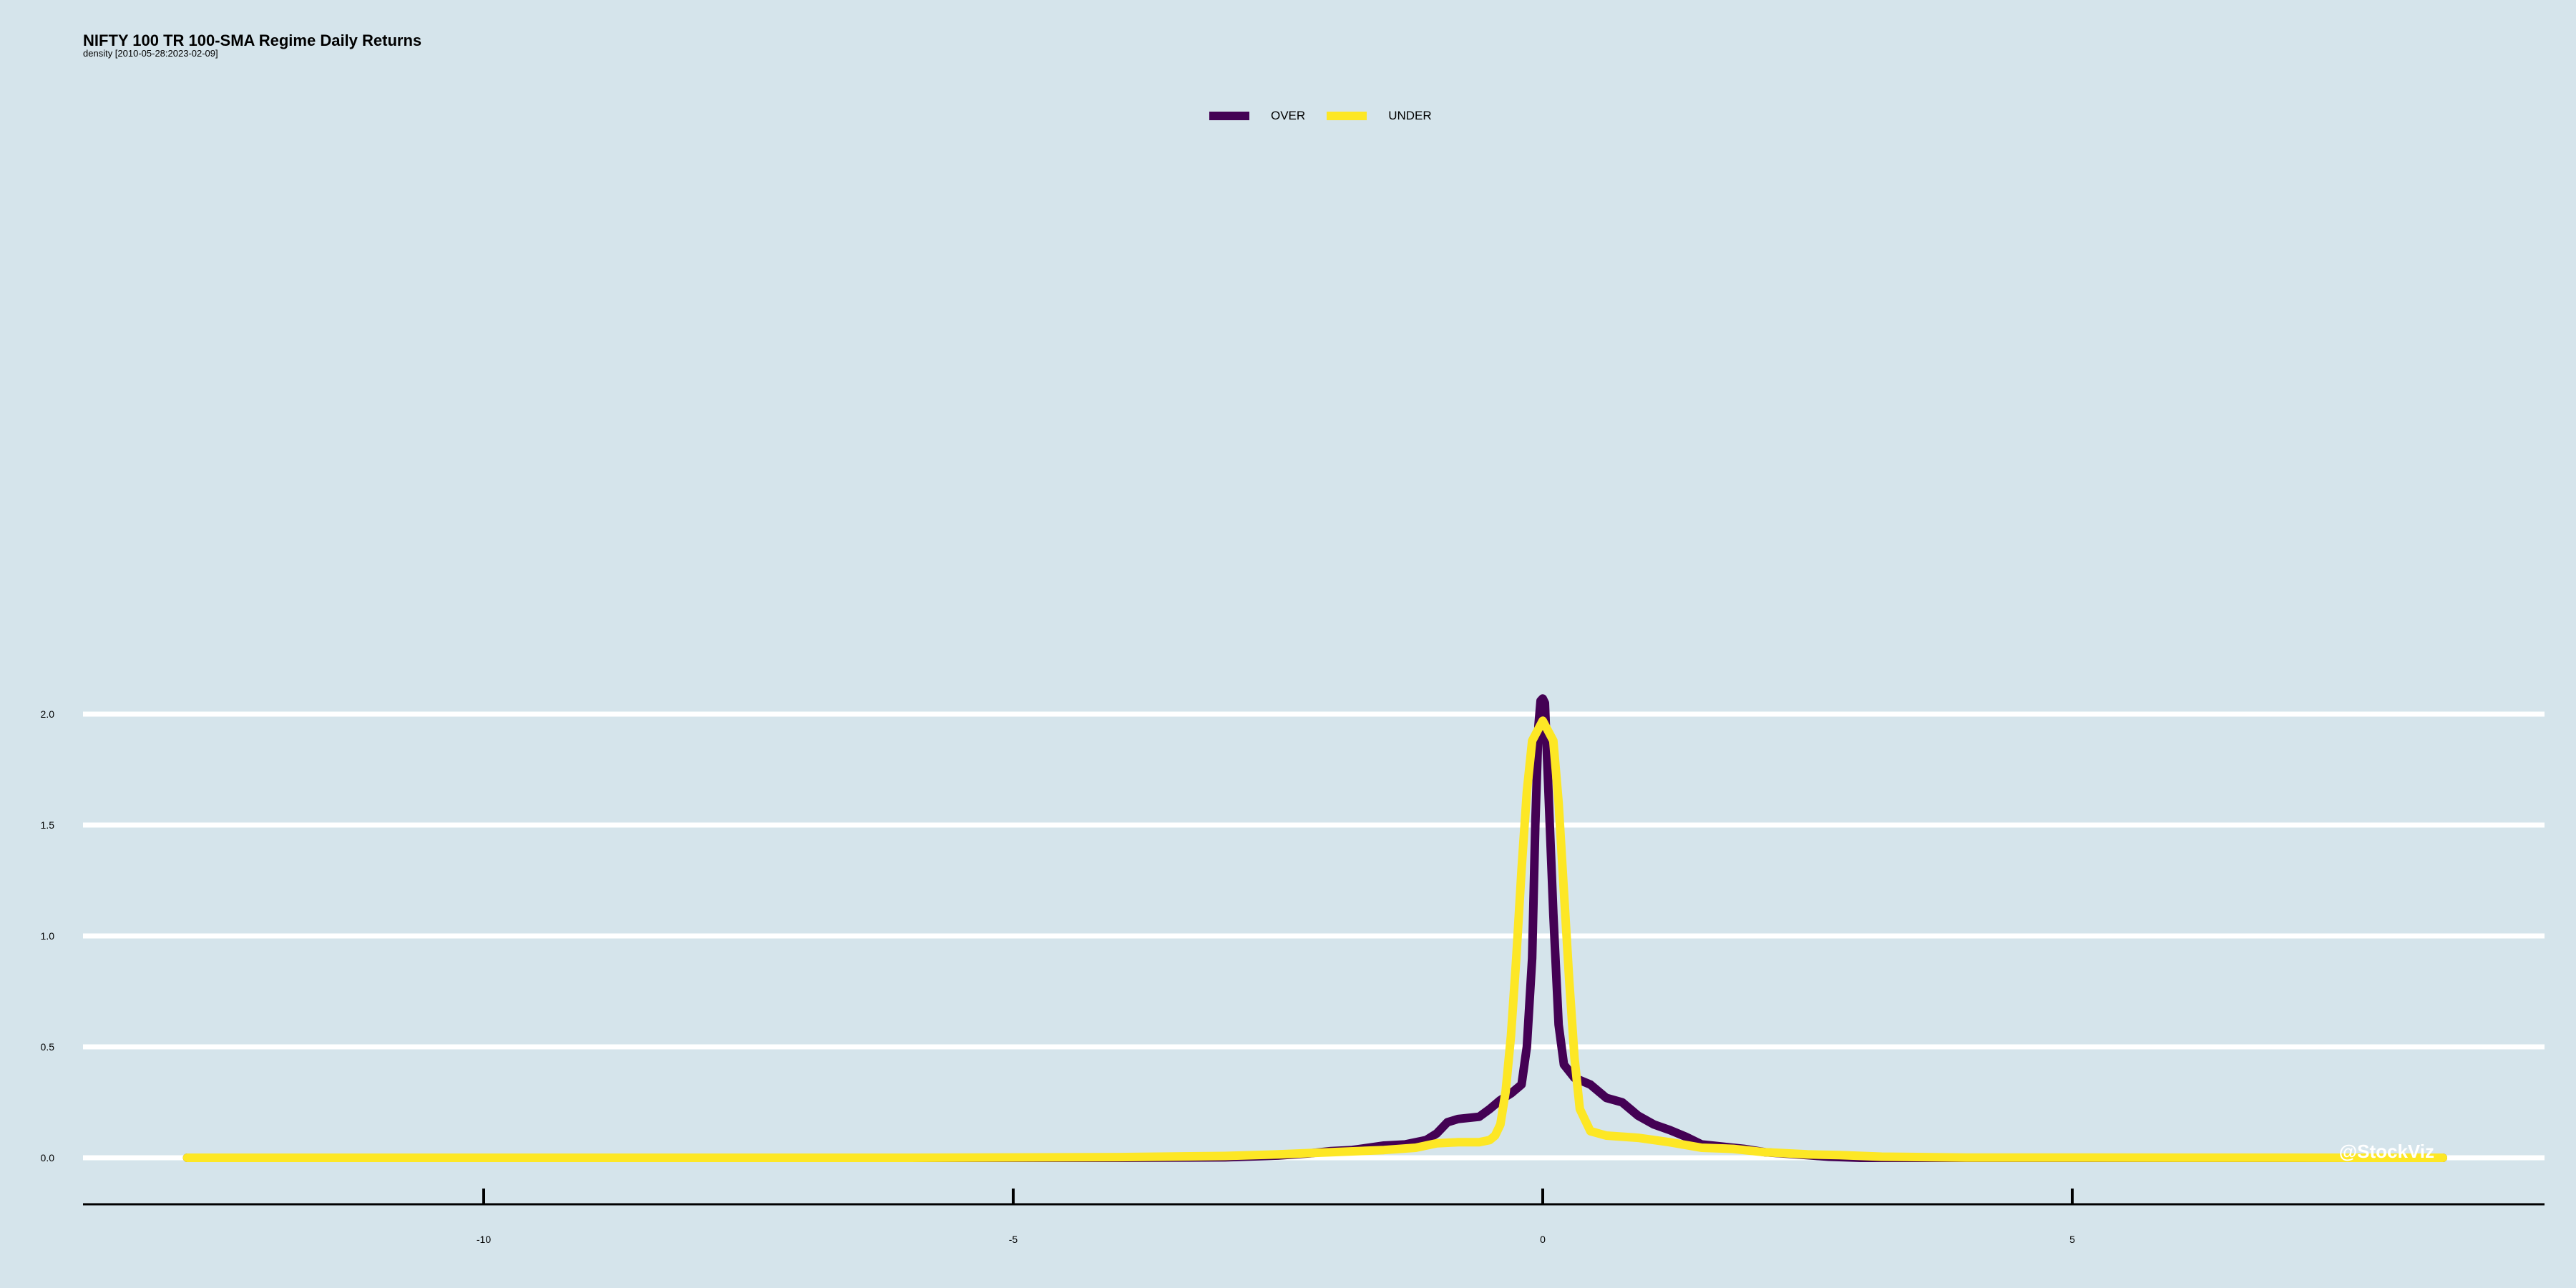 The height and width of the screenshot is (1288, 2576). Describe the element at coordinates (1347, 116) in the screenshot. I see `legend-swatch-under` at that location.